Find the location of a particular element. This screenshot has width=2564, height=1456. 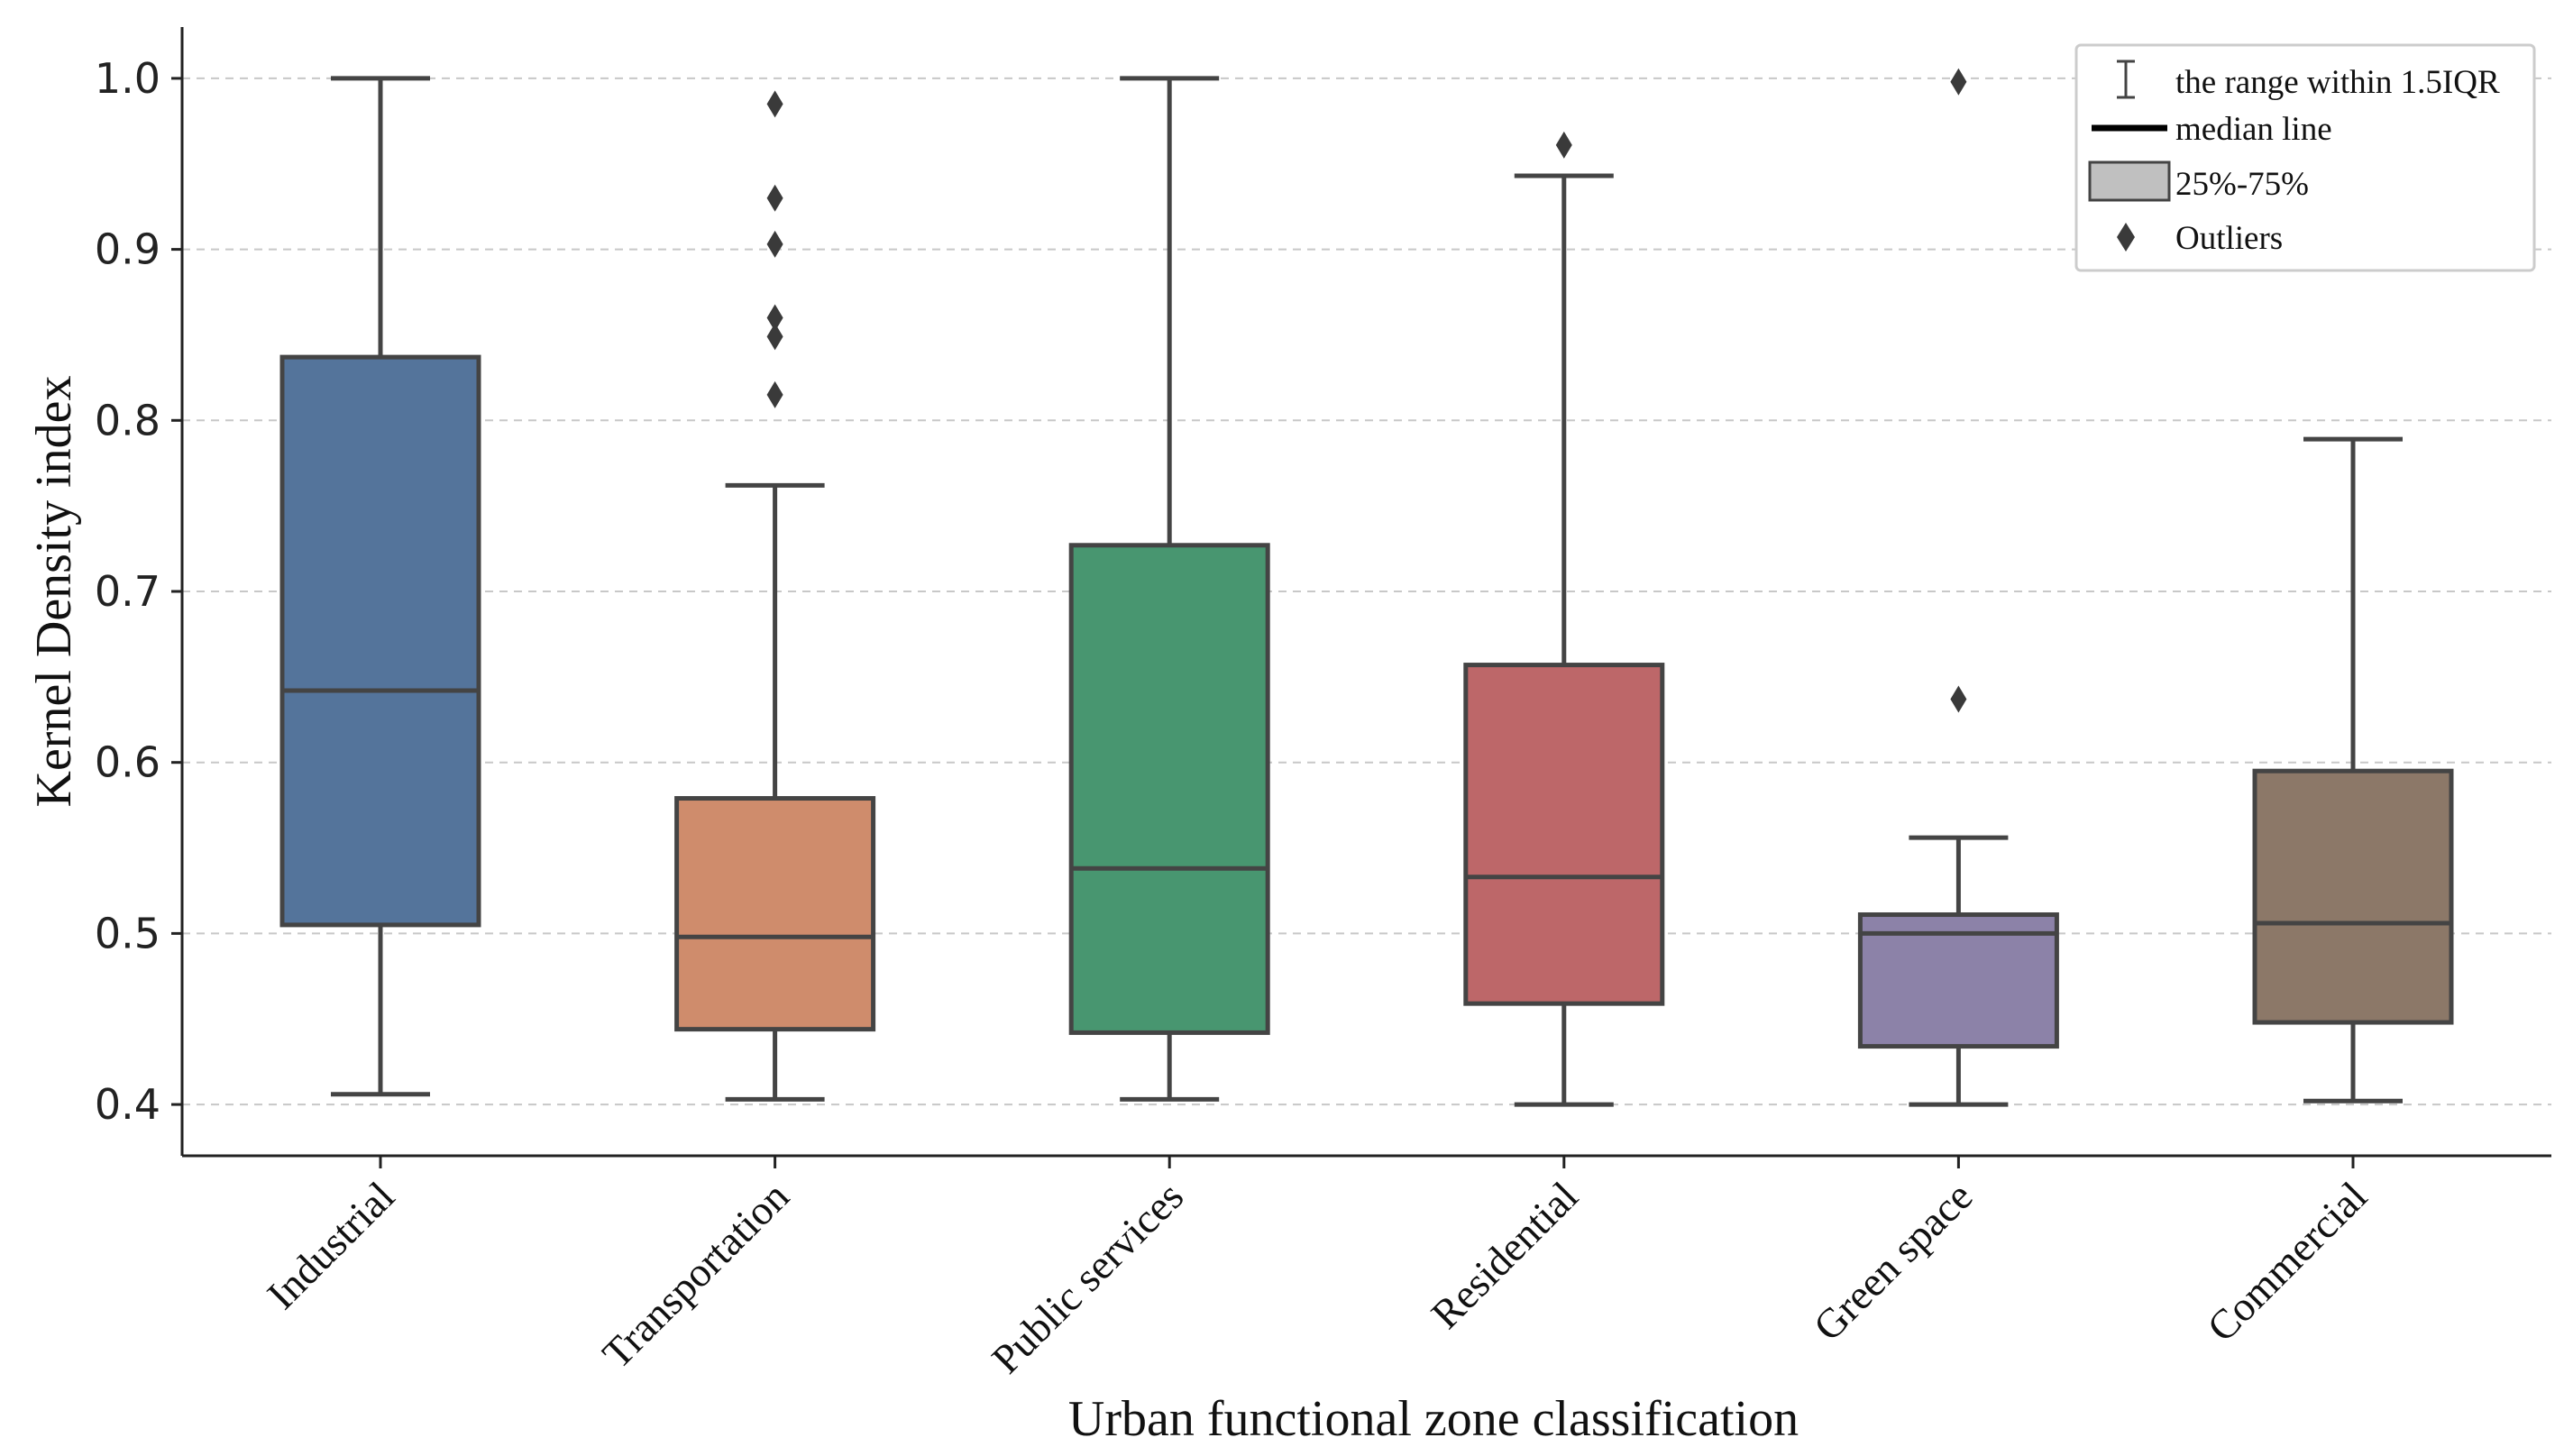

y-tick-labels: 0.4 0.5 0.6 0.7 0.8 0.9 1.0 is located at coordinates (138, 591).